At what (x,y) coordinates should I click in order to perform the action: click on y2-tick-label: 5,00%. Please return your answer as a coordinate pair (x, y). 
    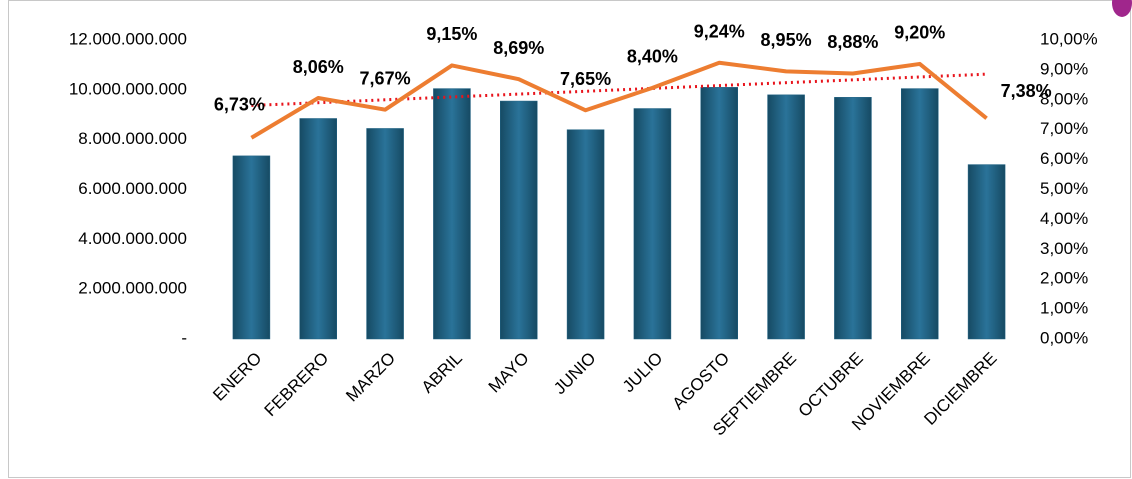
    Looking at the image, I should click on (1064, 188).